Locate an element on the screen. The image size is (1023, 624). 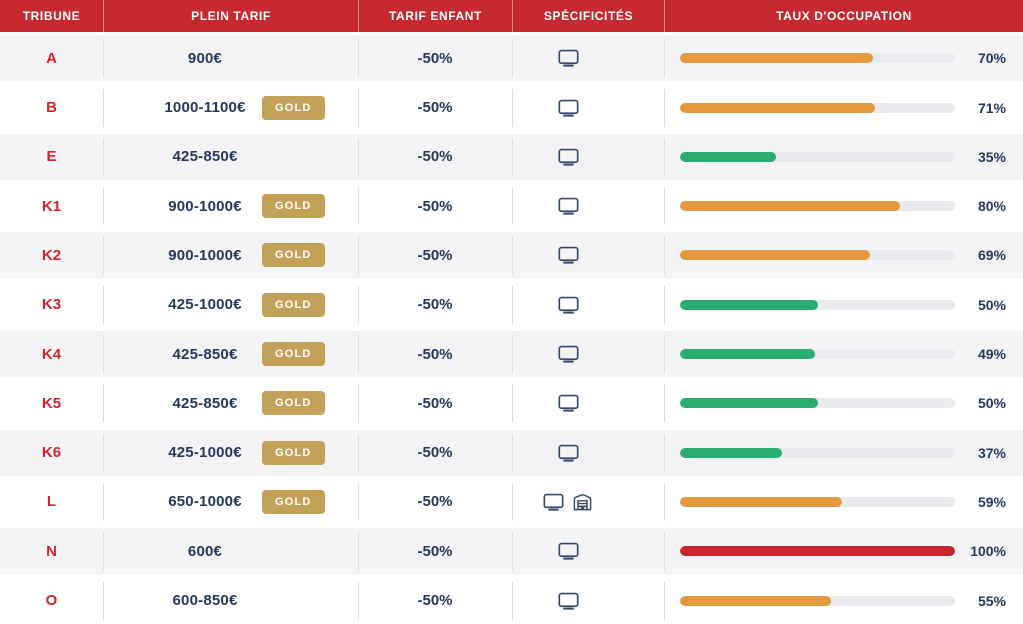
full-price-cell: 425-850€ GOLD is located at coordinates (230, 403).